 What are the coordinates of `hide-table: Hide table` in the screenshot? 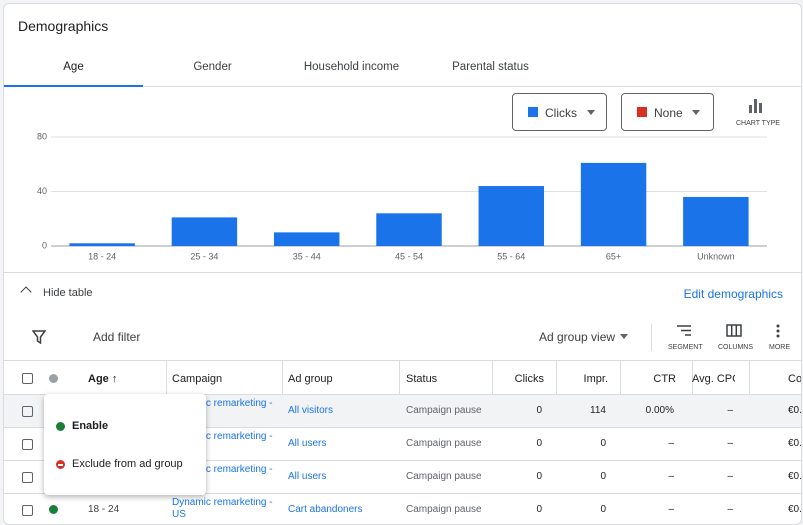 It's located at (68, 293).